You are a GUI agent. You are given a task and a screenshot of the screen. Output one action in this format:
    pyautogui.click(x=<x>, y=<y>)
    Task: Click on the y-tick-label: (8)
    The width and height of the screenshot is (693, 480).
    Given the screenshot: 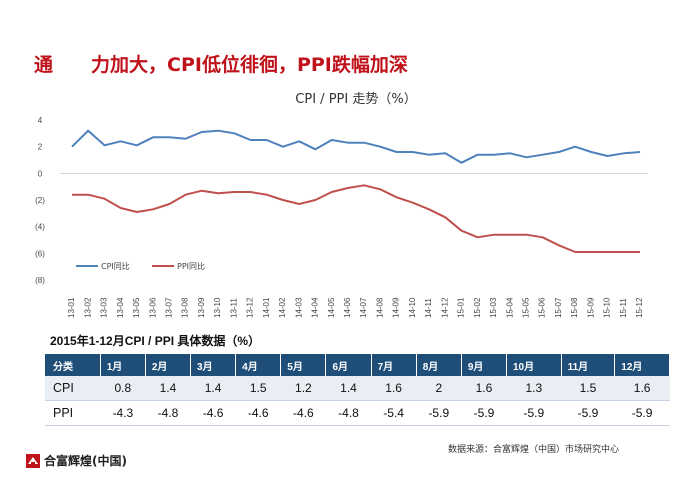 What is the action you would take?
    pyautogui.click(x=40, y=280)
    